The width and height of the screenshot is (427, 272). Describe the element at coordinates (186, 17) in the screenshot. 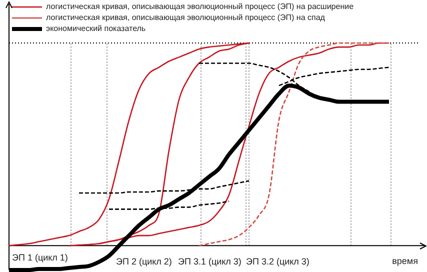

I see `legend-label: логистическая кривая, описывающая эволюционный процесс (ЭП) на спад` at that location.